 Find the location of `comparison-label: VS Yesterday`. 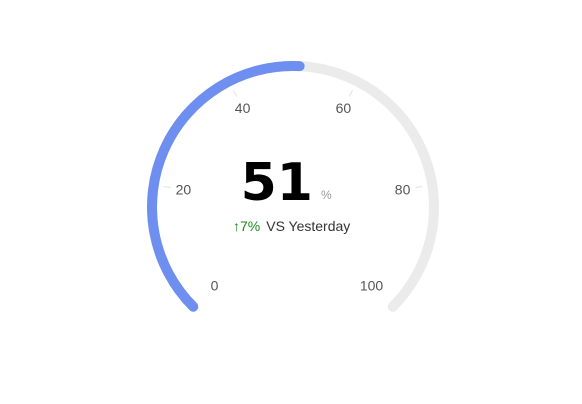

comparison-label: VS Yesterday is located at coordinates (308, 226).